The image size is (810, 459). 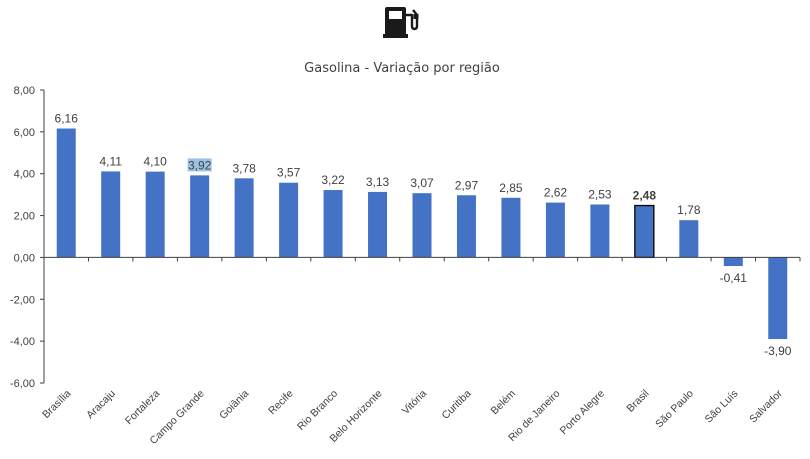 I want to click on data-label: 4,10, so click(x=155, y=162).